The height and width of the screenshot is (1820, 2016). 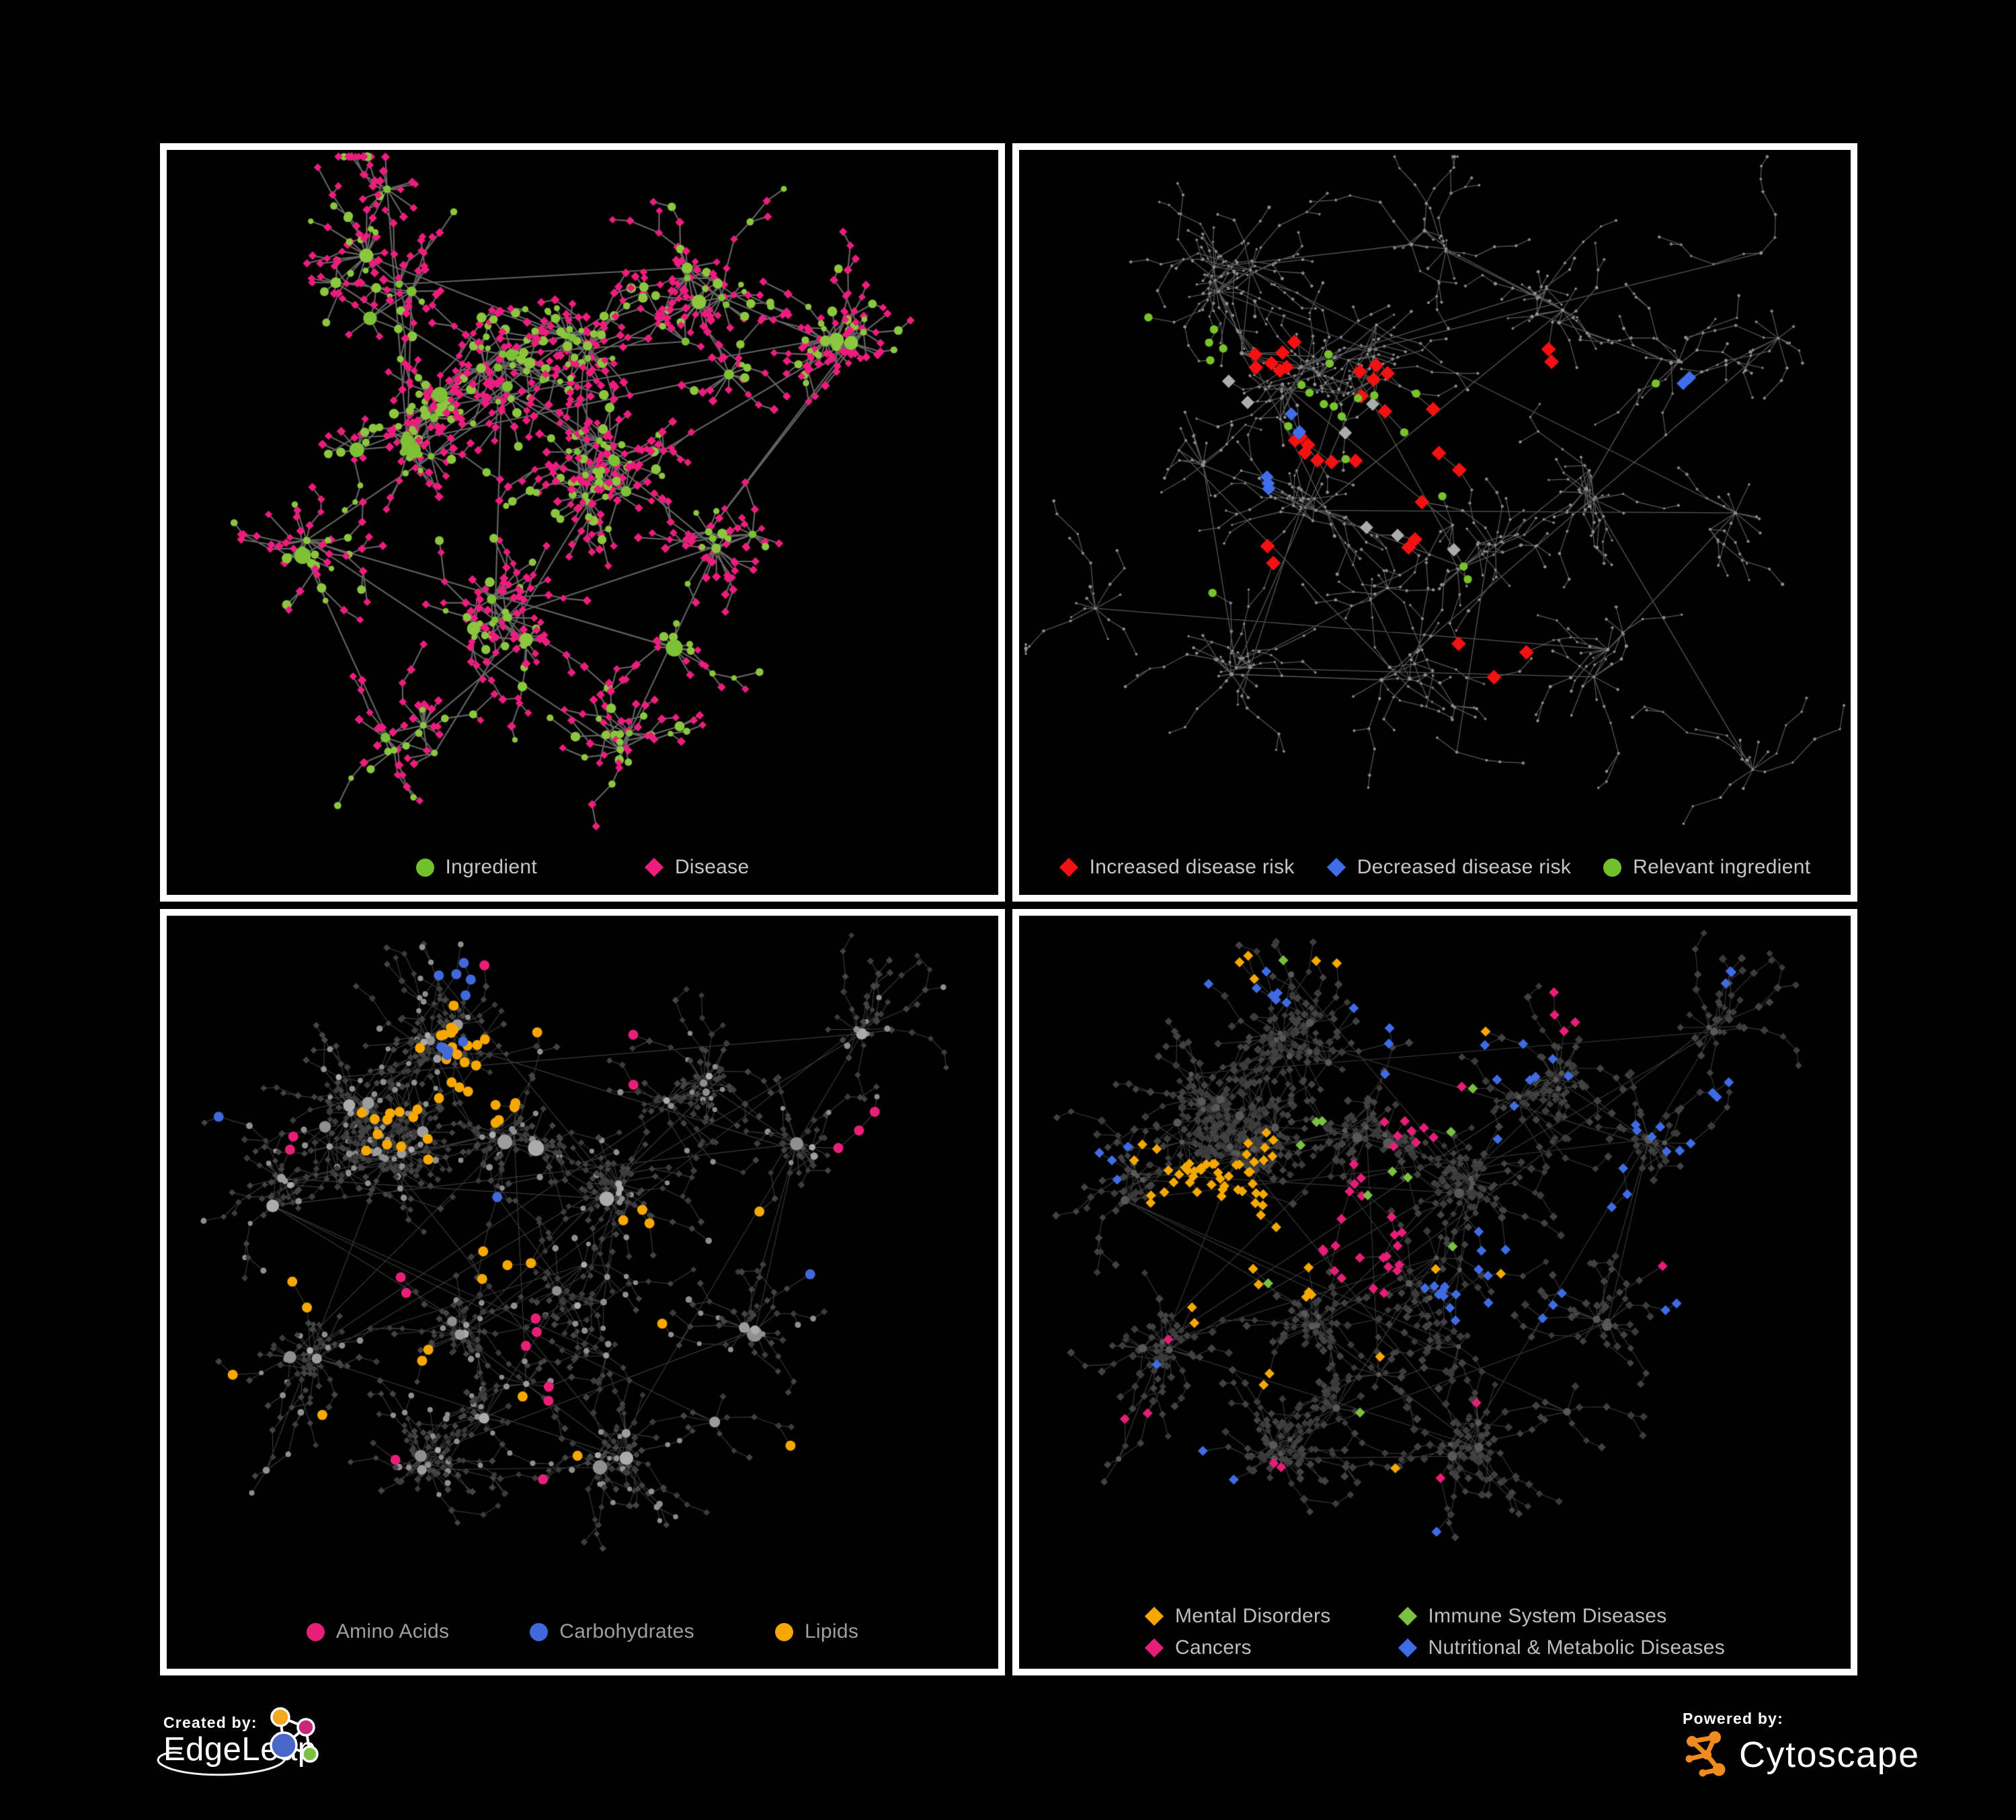 What do you see at coordinates (1336, 867) in the screenshot?
I see `decreased-risk-diamond-icon` at bounding box center [1336, 867].